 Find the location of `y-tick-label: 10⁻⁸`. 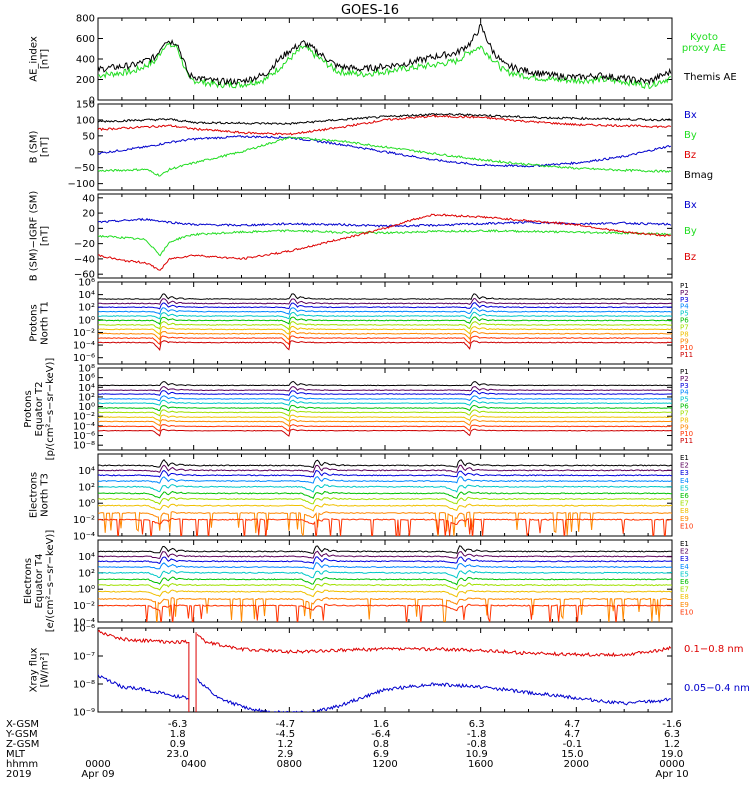

y-tick-label: 10⁻⁸ is located at coordinates (84, 685).